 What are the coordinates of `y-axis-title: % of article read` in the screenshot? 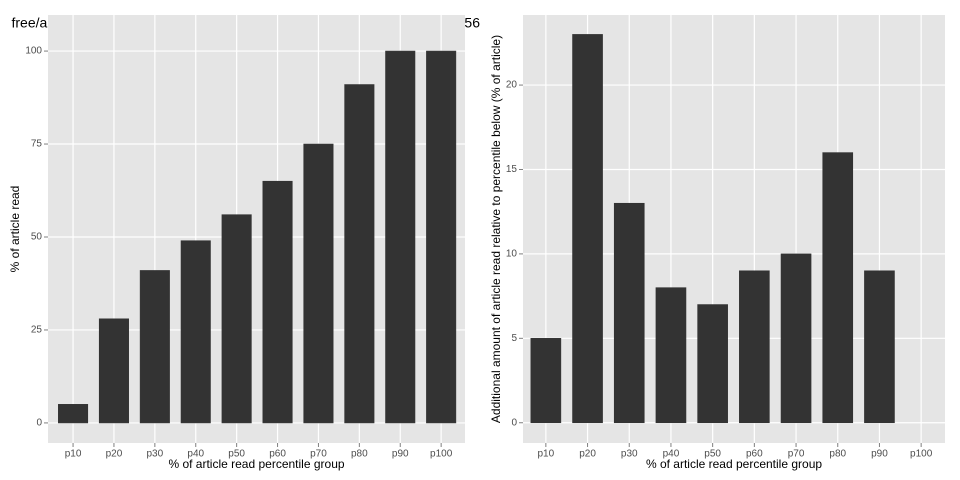 It's located at (15, 229).